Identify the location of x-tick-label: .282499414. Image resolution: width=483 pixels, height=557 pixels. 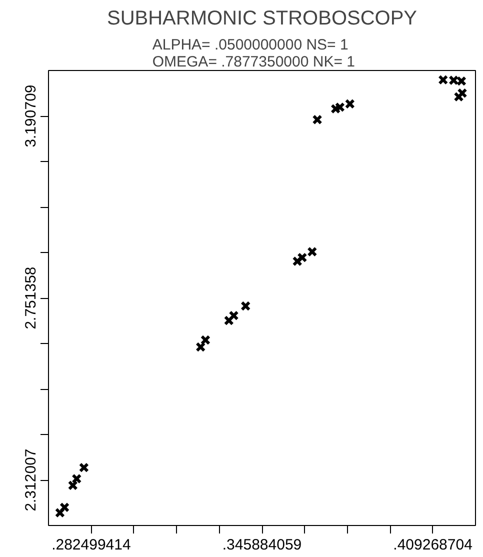
(91, 545).